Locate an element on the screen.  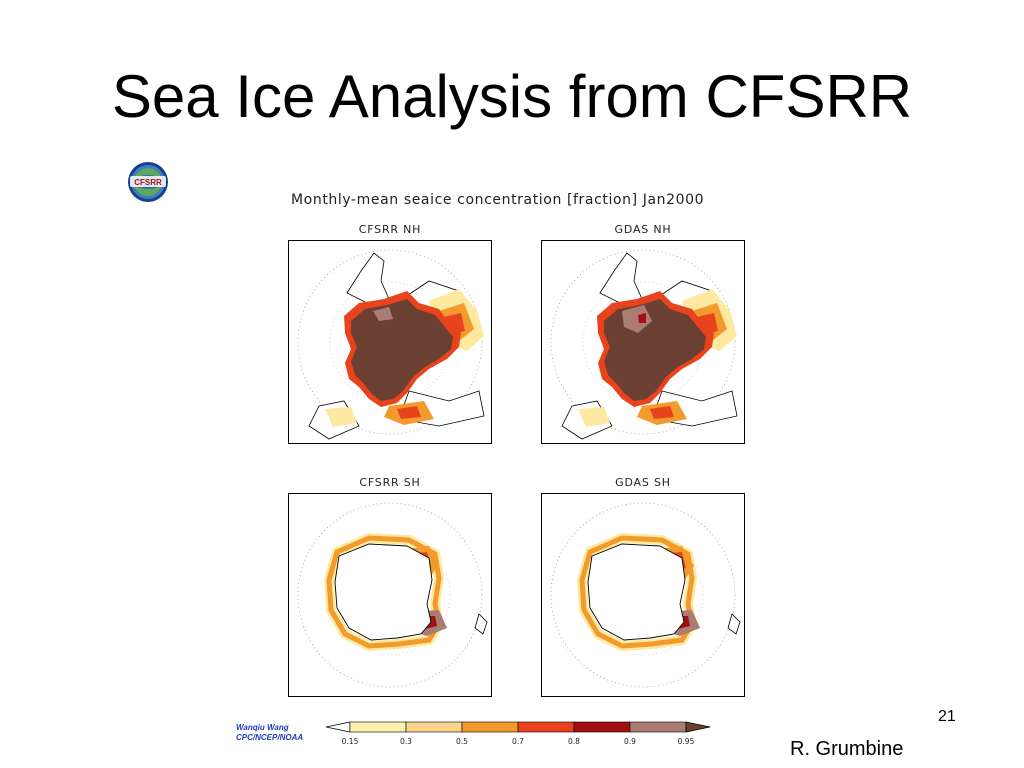
page-number: 21 is located at coordinates (947, 716).